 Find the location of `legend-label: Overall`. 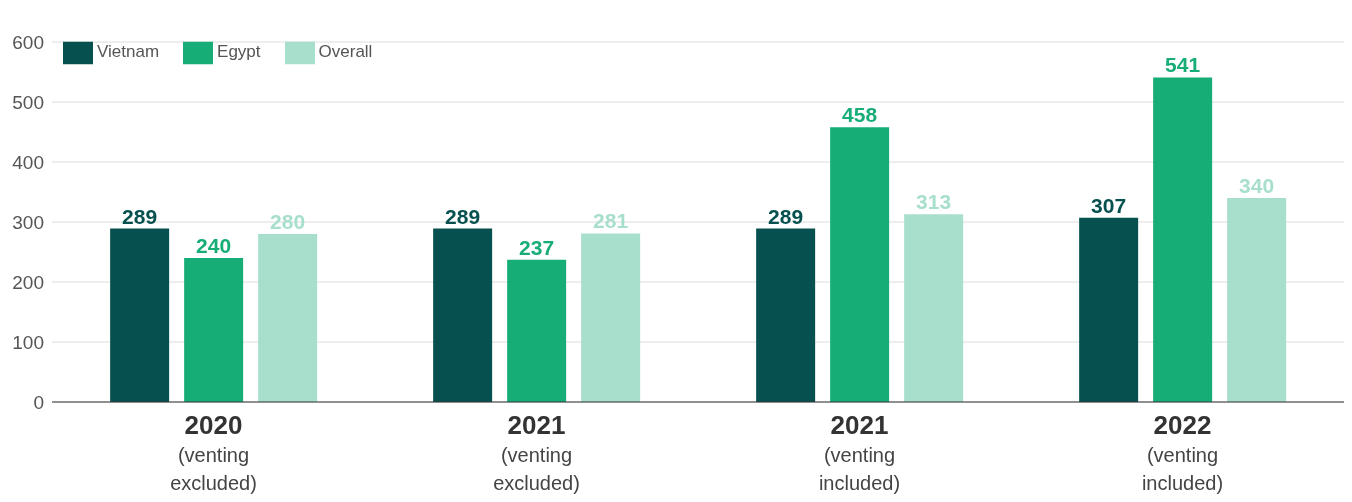

legend-label: Overall is located at coordinates (345, 52).